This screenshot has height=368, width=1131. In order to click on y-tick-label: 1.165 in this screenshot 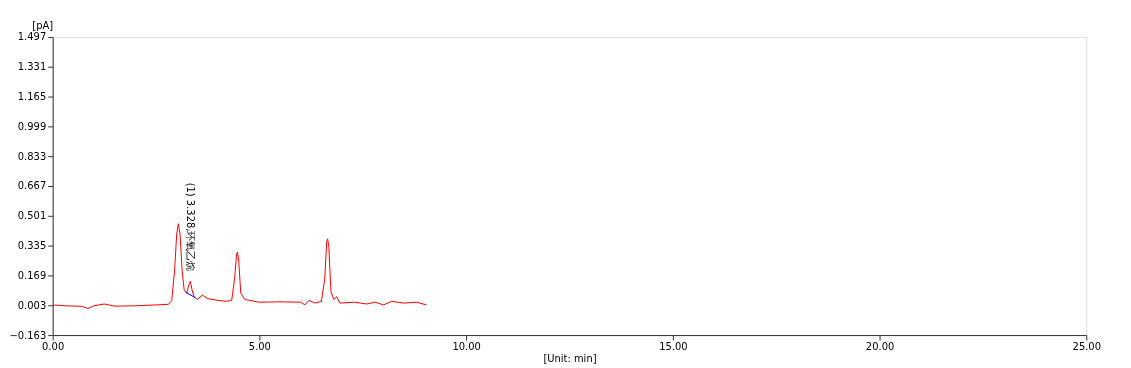, I will do `click(32, 97)`.